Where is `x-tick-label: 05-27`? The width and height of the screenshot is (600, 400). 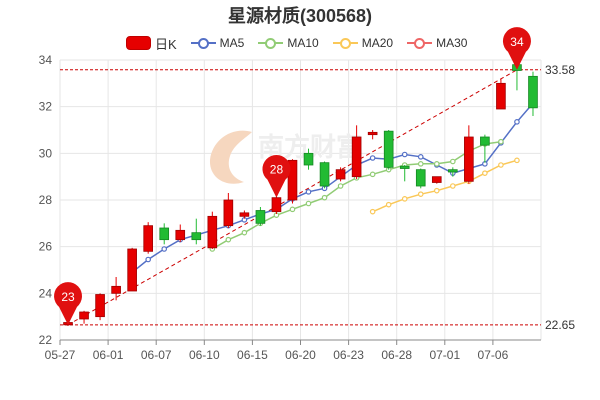 x-tick-label: 05-27 is located at coordinates (60, 355).